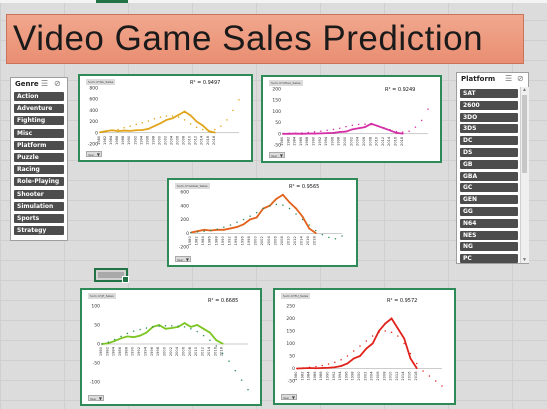 Image resolution: width=547 pixels, height=409 pixels. I want to click on genre-slicer-item: Simulation, so click(39, 206).